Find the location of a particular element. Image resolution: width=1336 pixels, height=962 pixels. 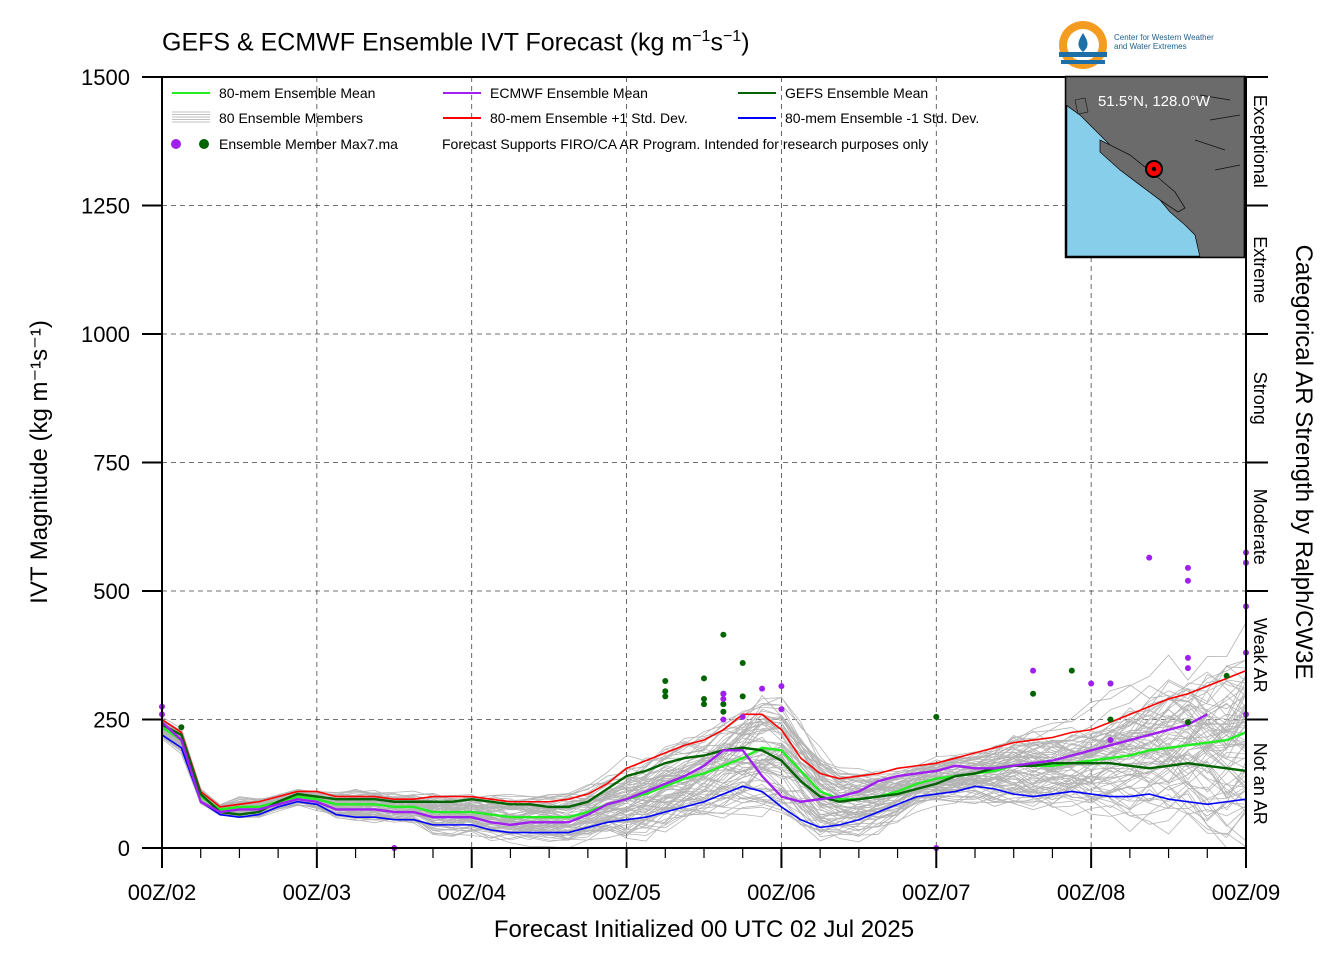

y-tick-label: 1500 is located at coordinates (105, 77).